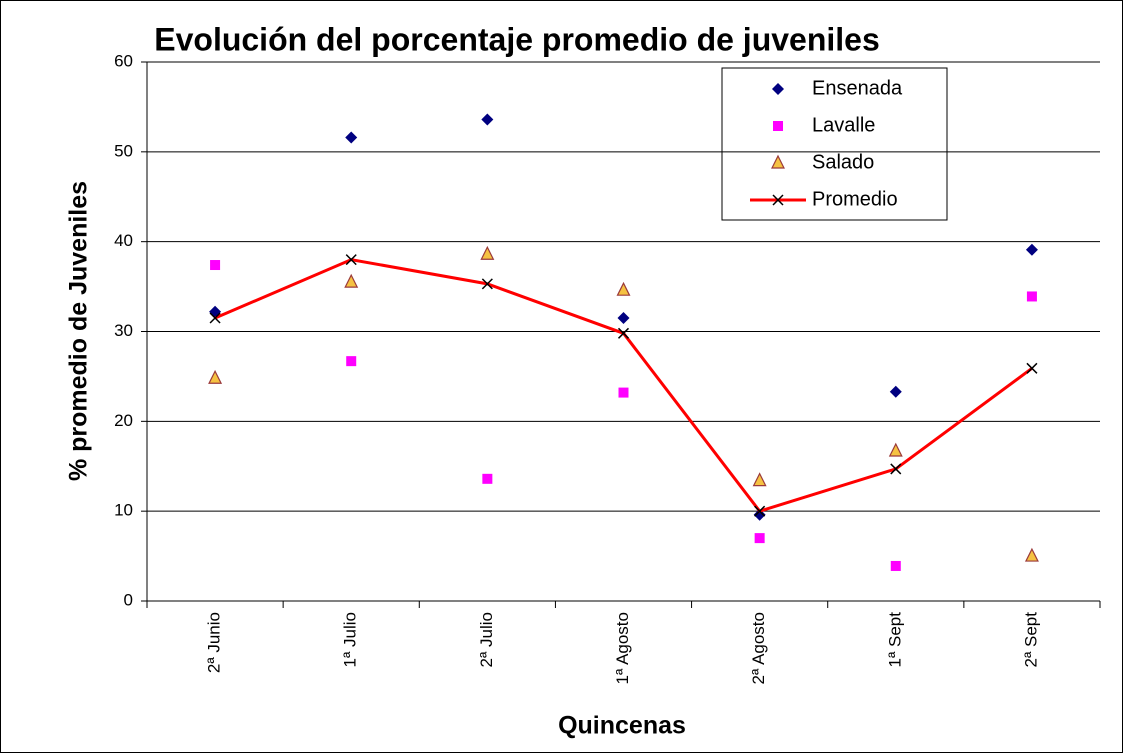 This screenshot has height=753, width=1123. Describe the element at coordinates (857, 88) in the screenshot. I see `legend-label: Ensenada` at that location.